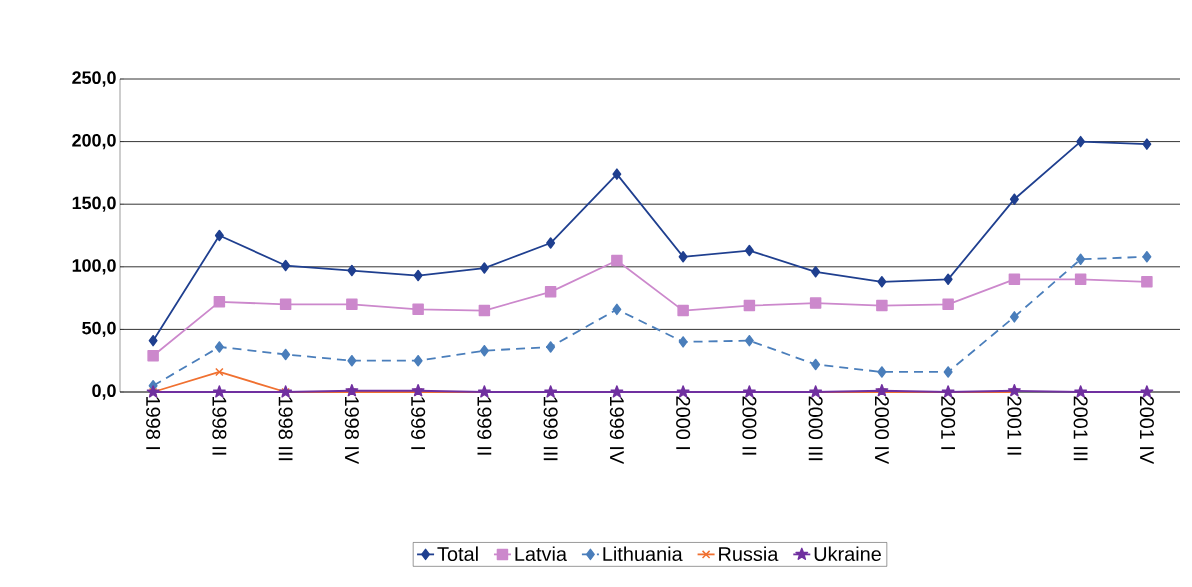 This screenshot has height=587, width=1192. Describe the element at coordinates (541, 554) in the screenshot. I see `legend-label: Latvia` at that location.